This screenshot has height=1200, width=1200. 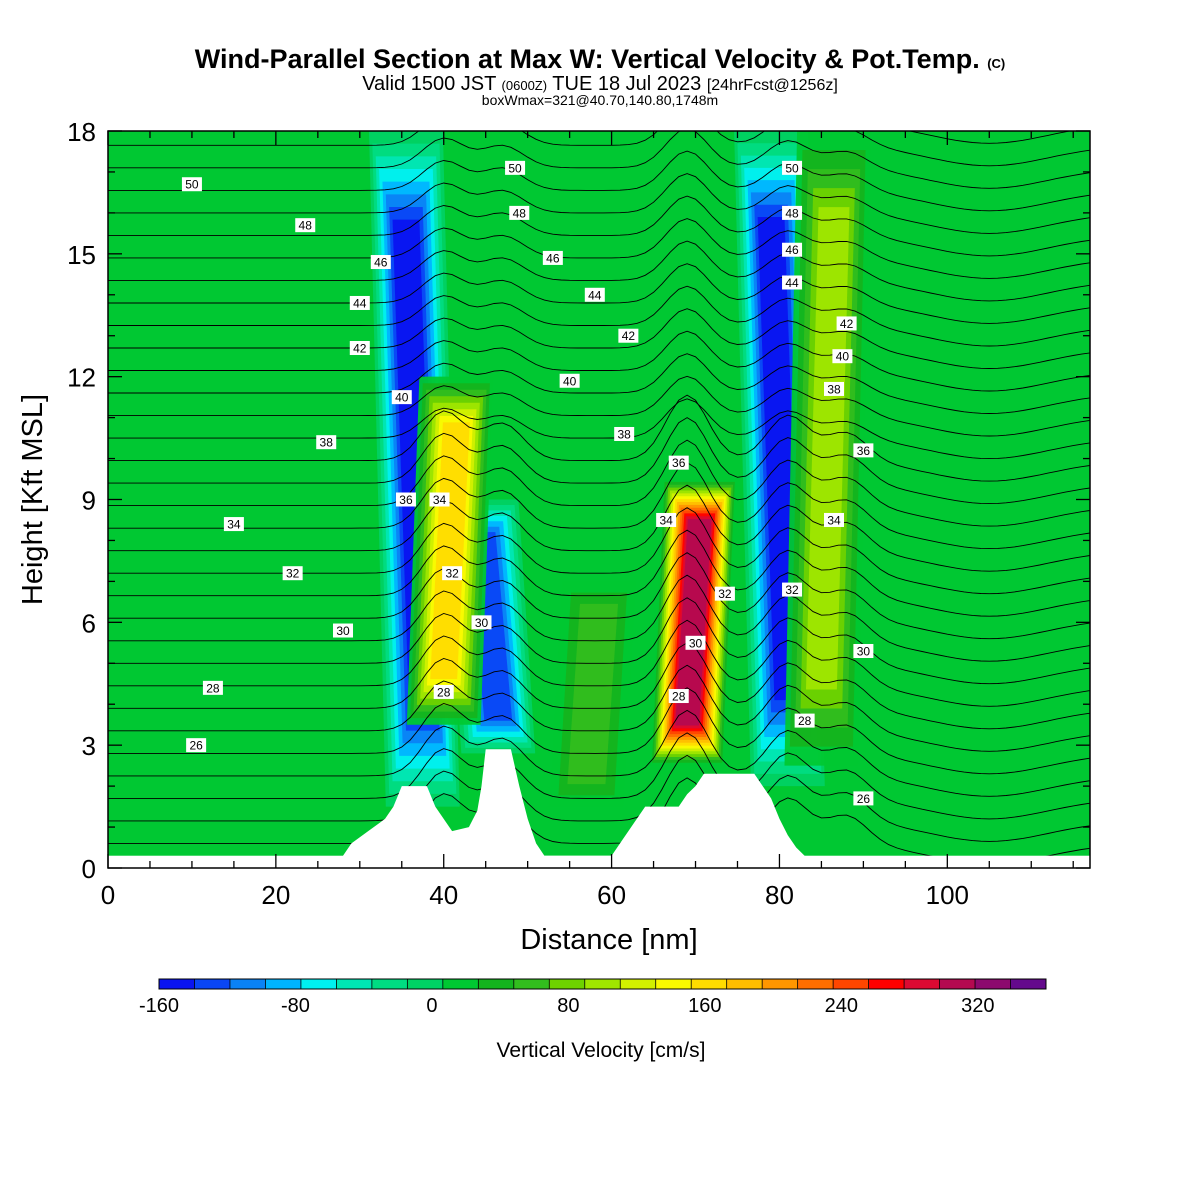 I want to click on y-tick-label: 0, so click(x=89, y=869).